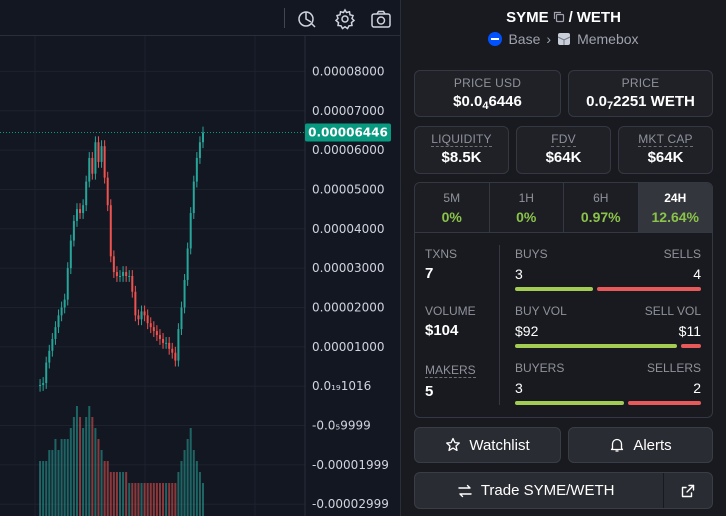 The width and height of the screenshot is (726, 516). I want to click on open-external-button, so click(688, 491).